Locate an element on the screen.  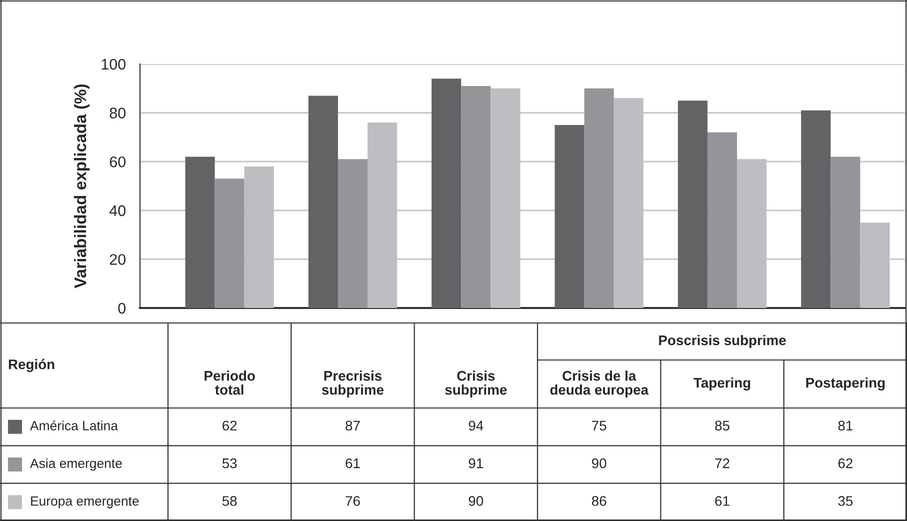
data-label: 87 is located at coordinates (353, 425).